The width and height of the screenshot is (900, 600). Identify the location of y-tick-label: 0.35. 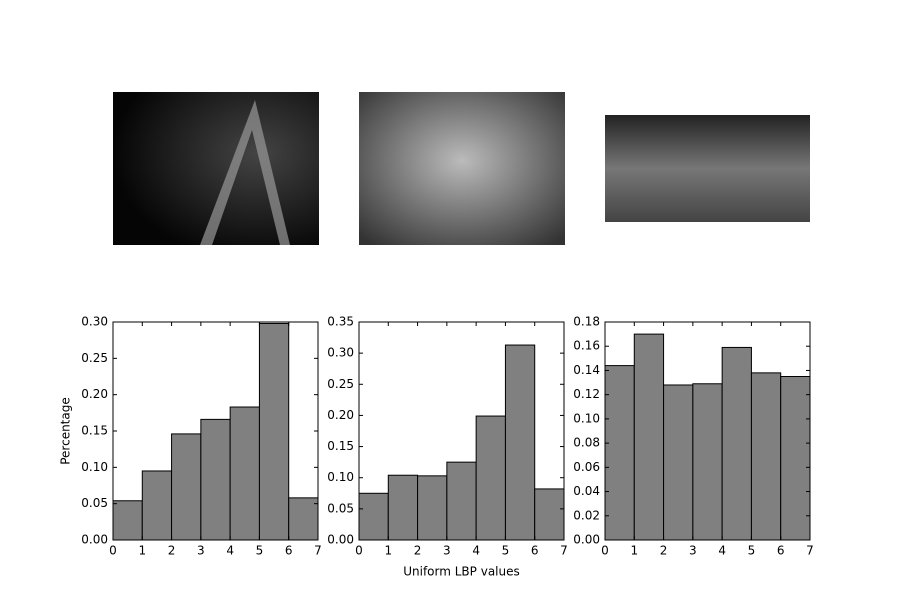
(340, 322).